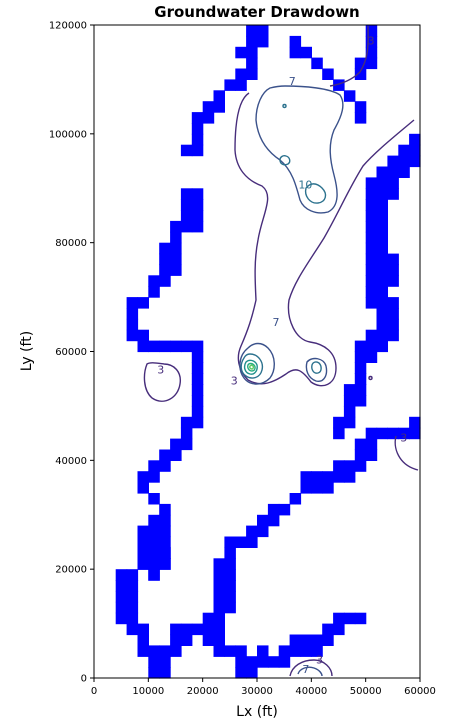 This screenshot has height=723, width=472. Describe the element at coordinates (148, 691) in the screenshot. I see `x-tick-label: 10000` at that location.